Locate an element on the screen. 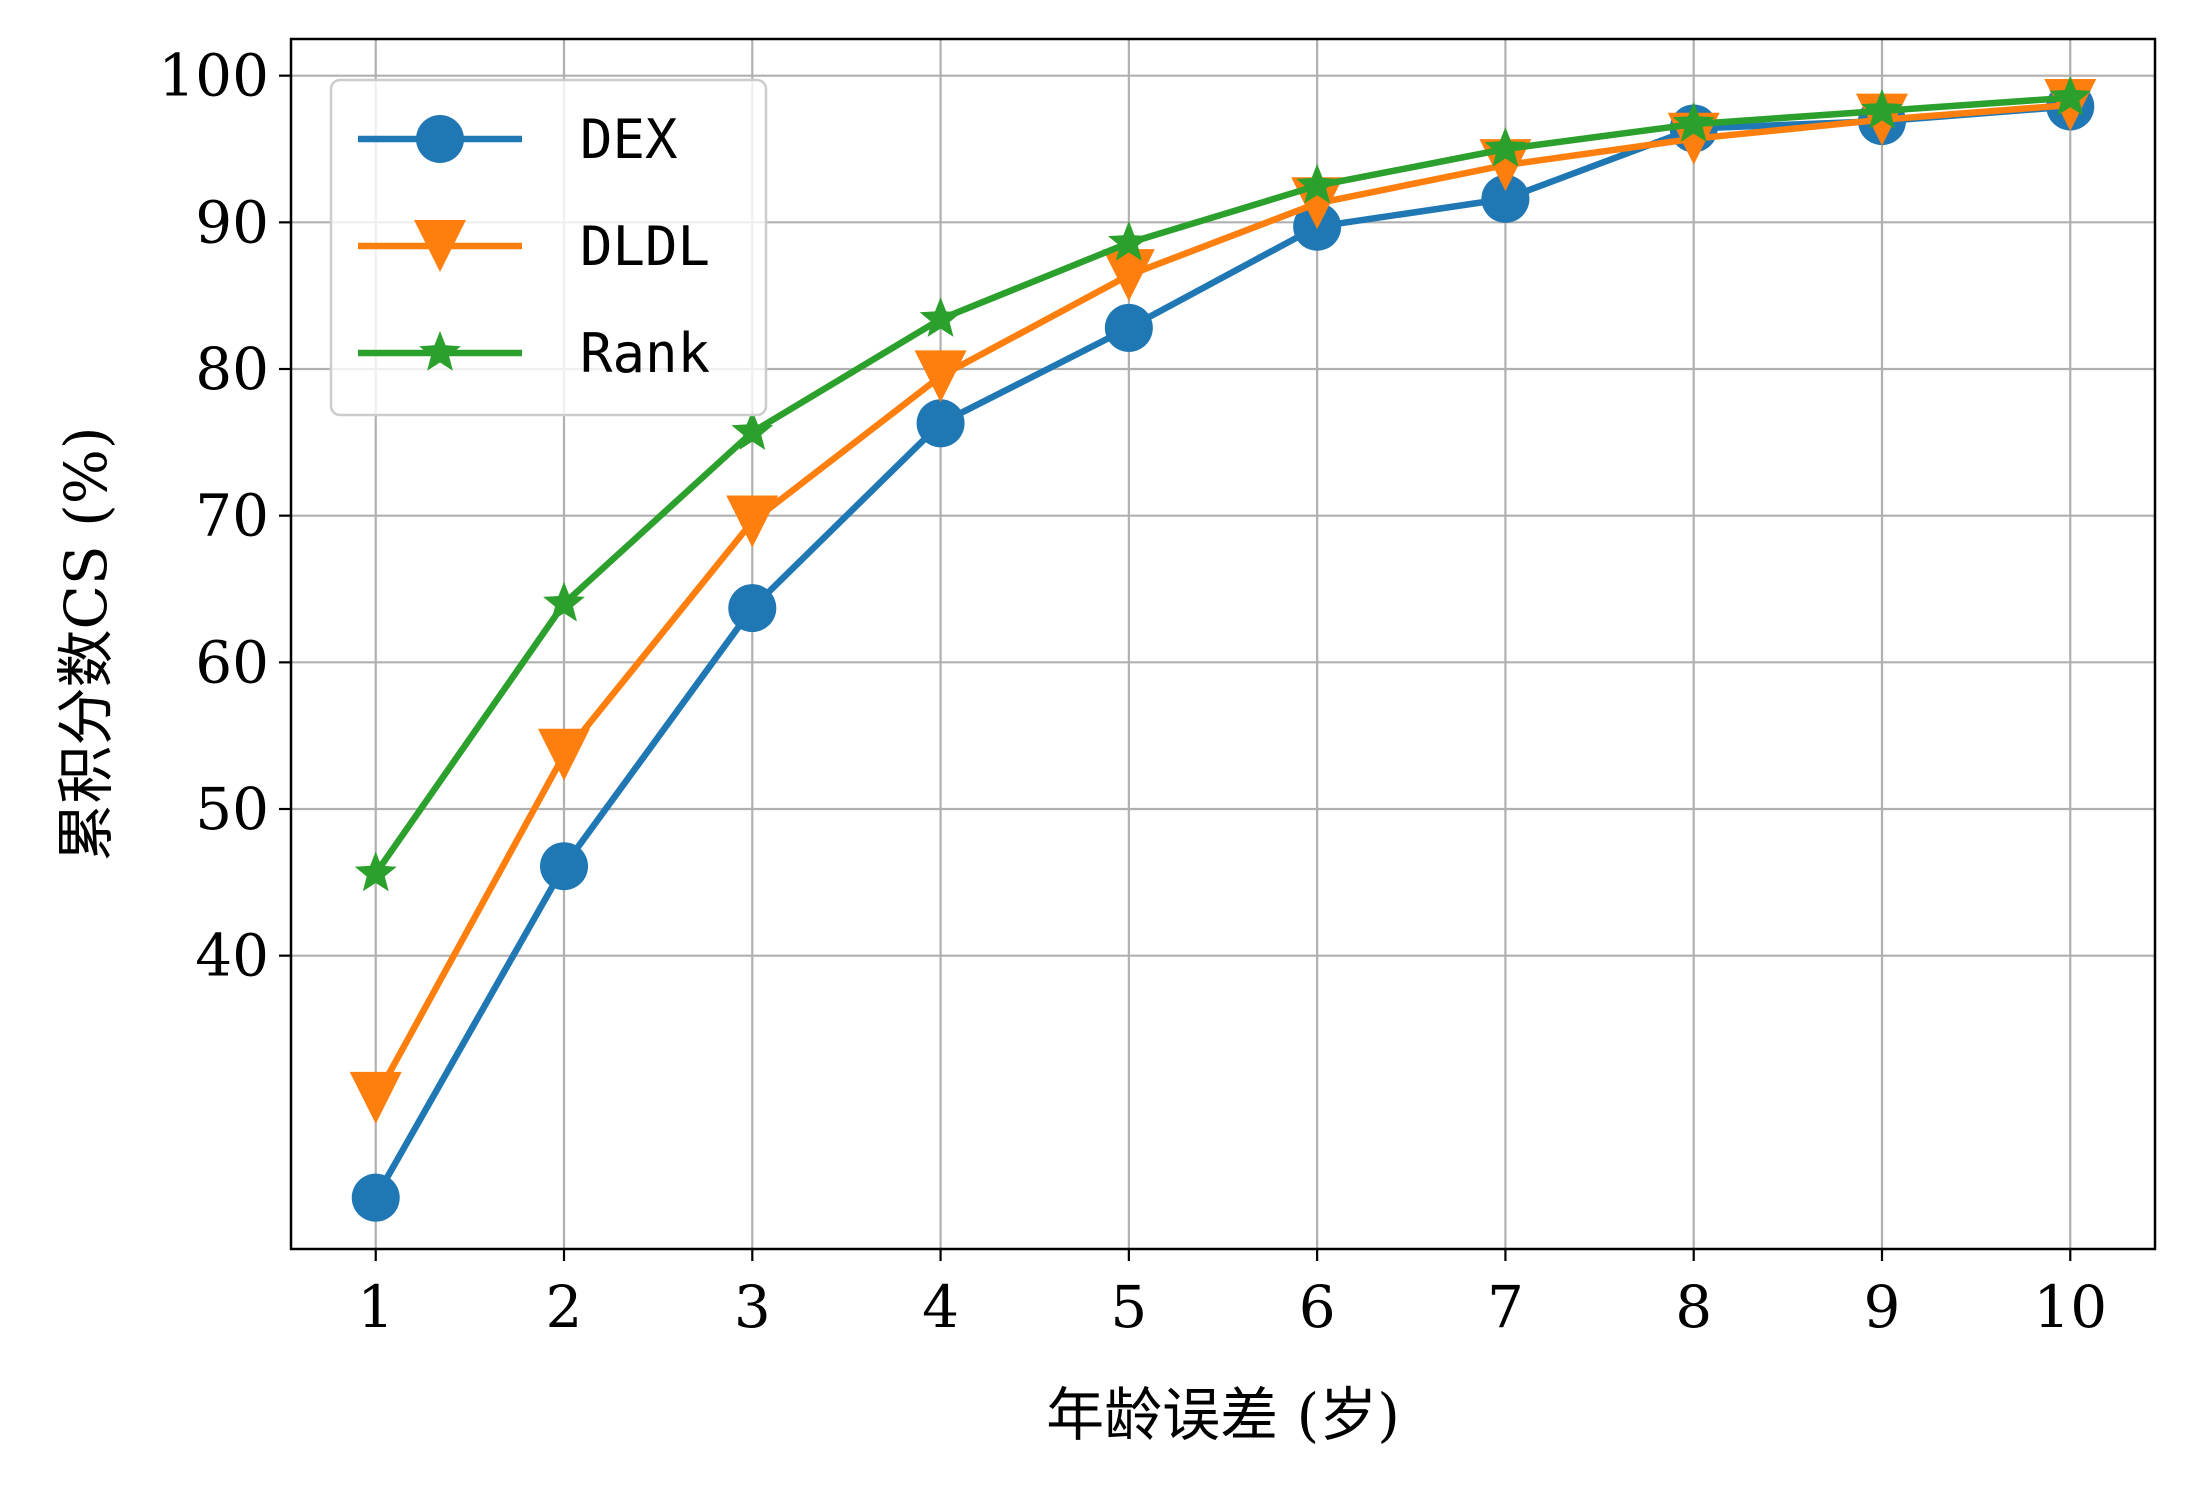 The width and height of the screenshot is (2189, 1487). x-tick-label: 6 is located at coordinates (1317, 1307).